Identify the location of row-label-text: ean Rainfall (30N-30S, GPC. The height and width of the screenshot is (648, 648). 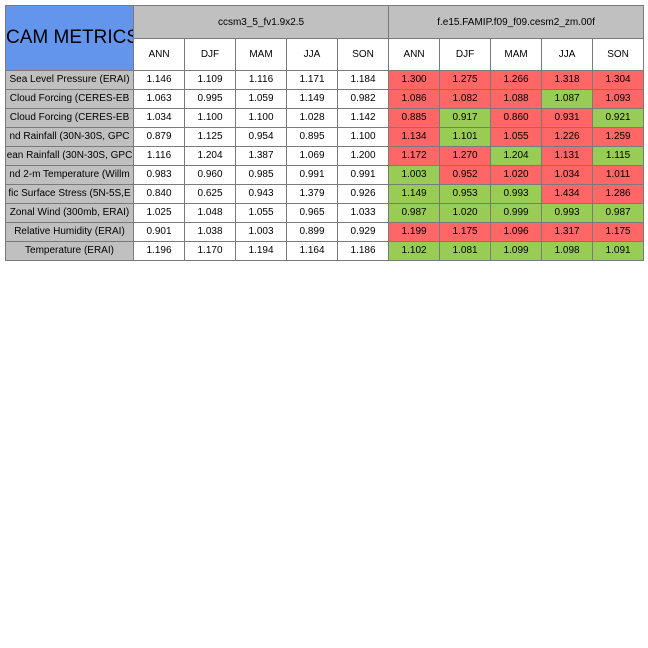
(69, 155).